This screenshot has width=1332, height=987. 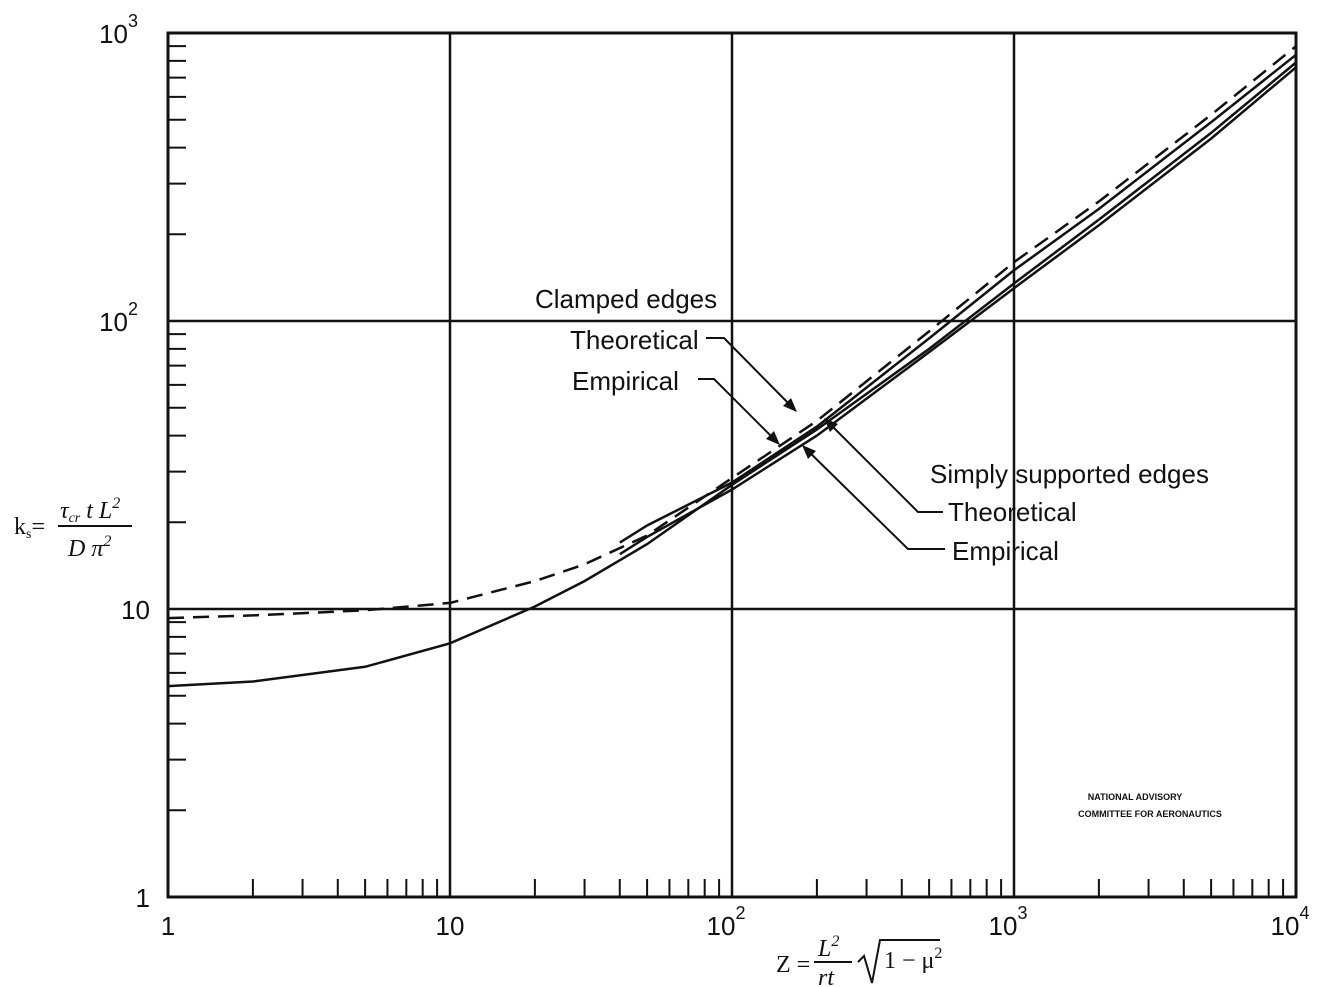 I want to click on y-axis-label: ks= τcr t L2 D π2, so click(x=73, y=528).